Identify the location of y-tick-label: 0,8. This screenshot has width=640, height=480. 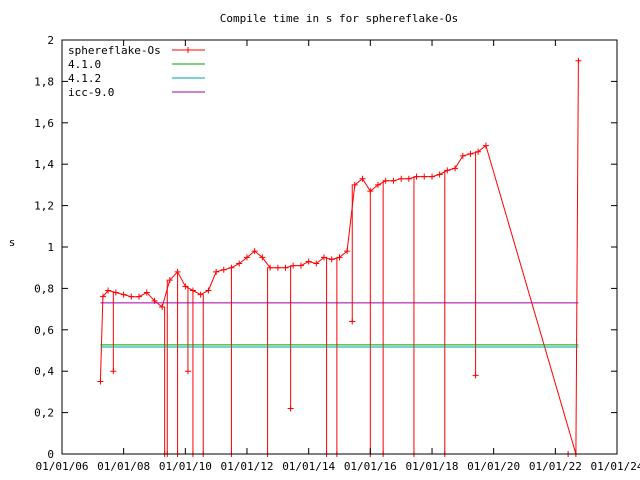
(44, 288).